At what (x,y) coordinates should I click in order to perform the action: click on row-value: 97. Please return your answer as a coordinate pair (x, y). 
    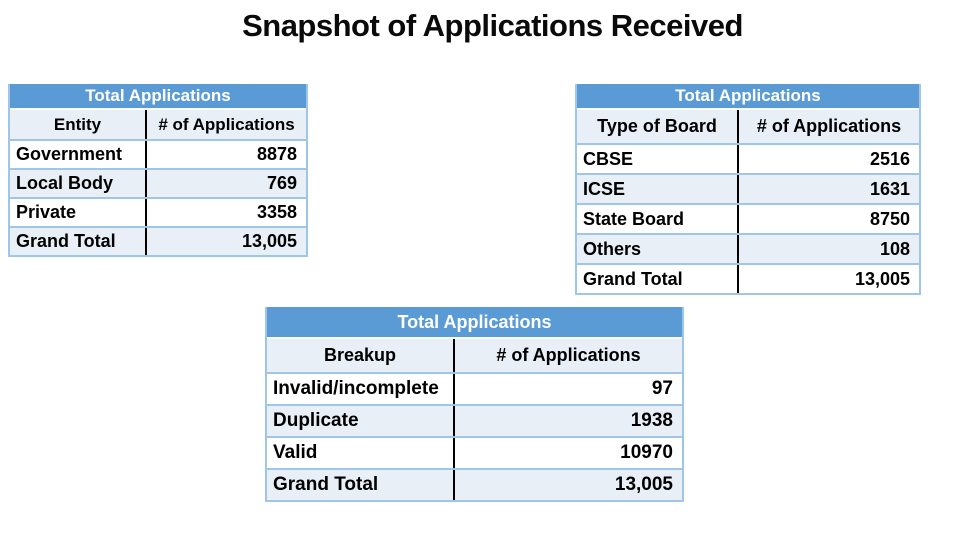
    Looking at the image, I should click on (662, 388).